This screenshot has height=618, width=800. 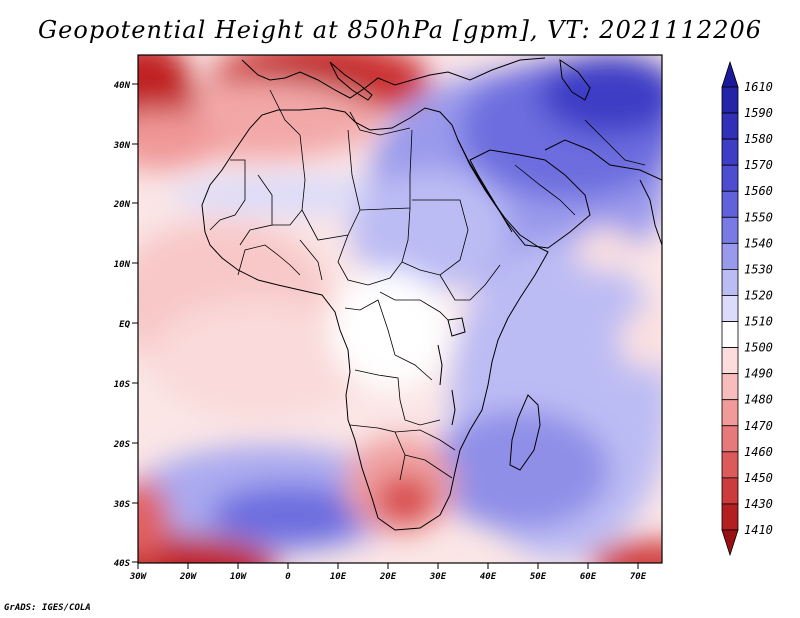 What do you see at coordinates (758, 478) in the screenshot?
I see `colorbar-label: 1450` at bounding box center [758, 478].